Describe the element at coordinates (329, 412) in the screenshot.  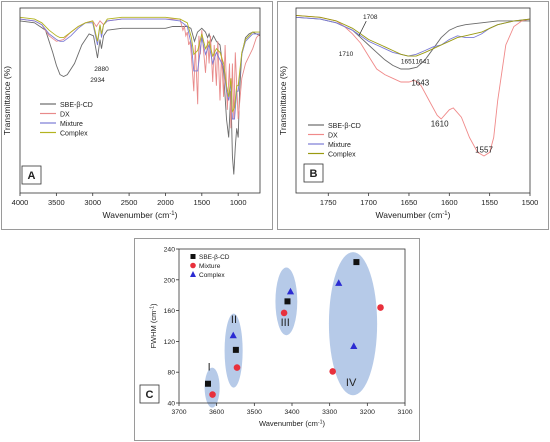
I see `x-tick-label: 3300` at that location.